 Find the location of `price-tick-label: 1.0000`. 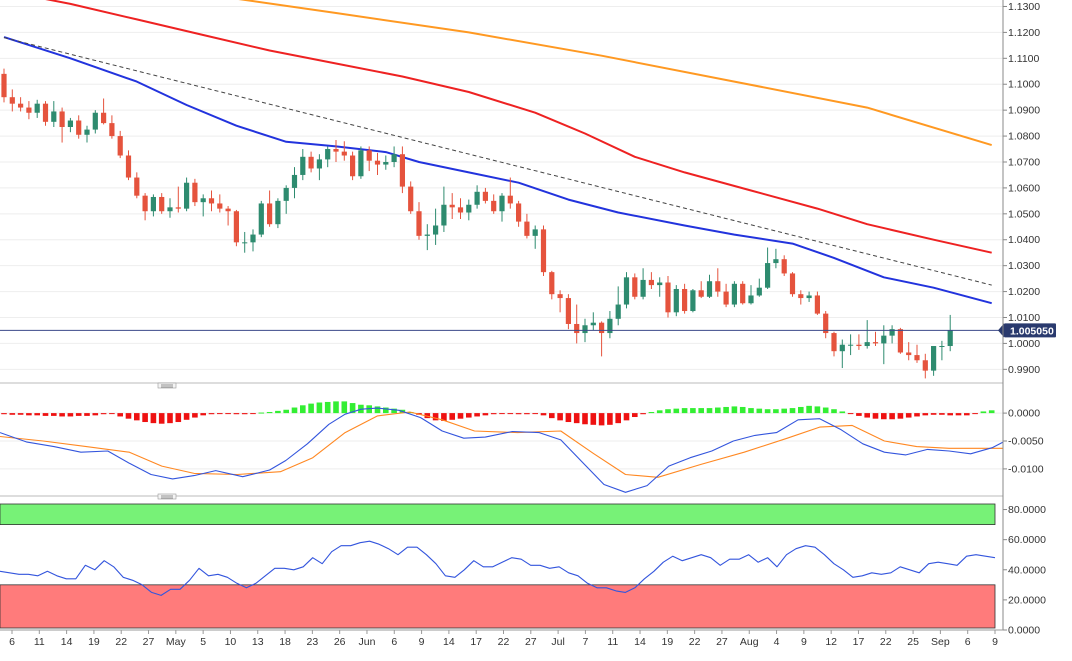

price-tick-label: 1.0000 is located at coordinates (1024, 344).